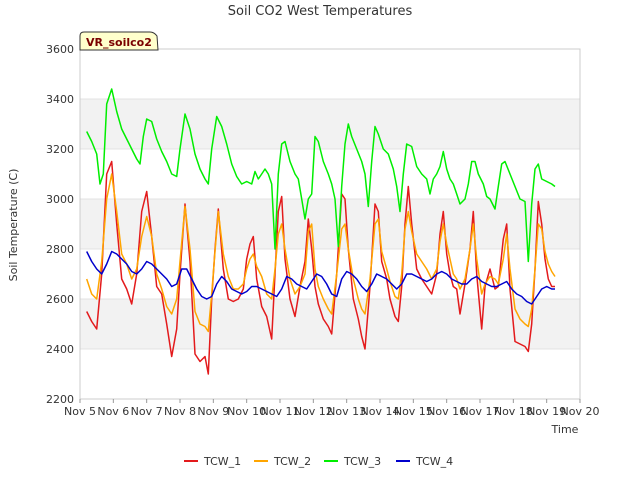  Describe the element at coordinates (292, 461) in the screenshot. I see `legend-label: TCW_2` at that location.